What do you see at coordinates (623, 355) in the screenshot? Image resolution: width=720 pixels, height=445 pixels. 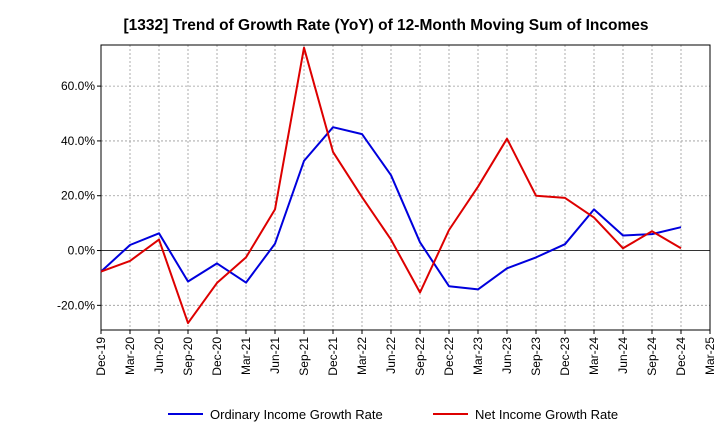 I see `x-tick-label: Jun-24` at bounding box center [623, 355].